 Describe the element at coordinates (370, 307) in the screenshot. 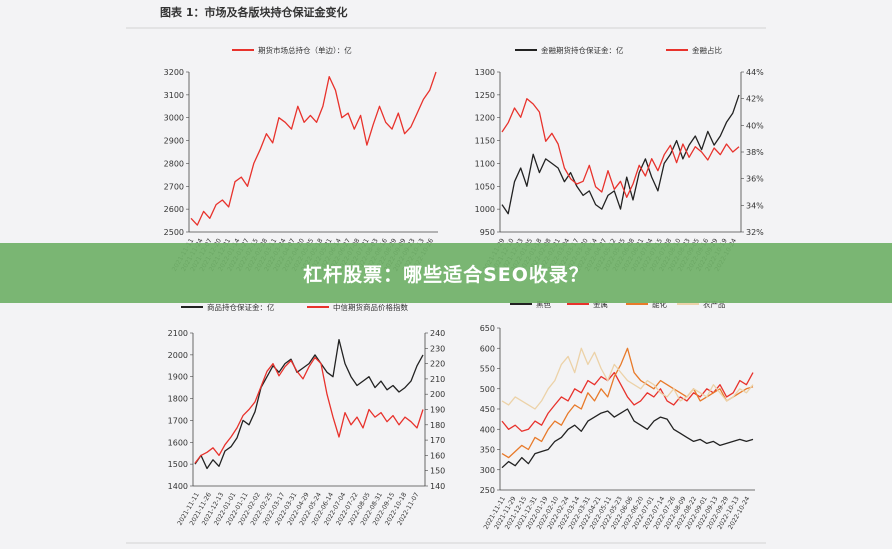

I see `legend-label: 中信期货商品价格指数` at that location.